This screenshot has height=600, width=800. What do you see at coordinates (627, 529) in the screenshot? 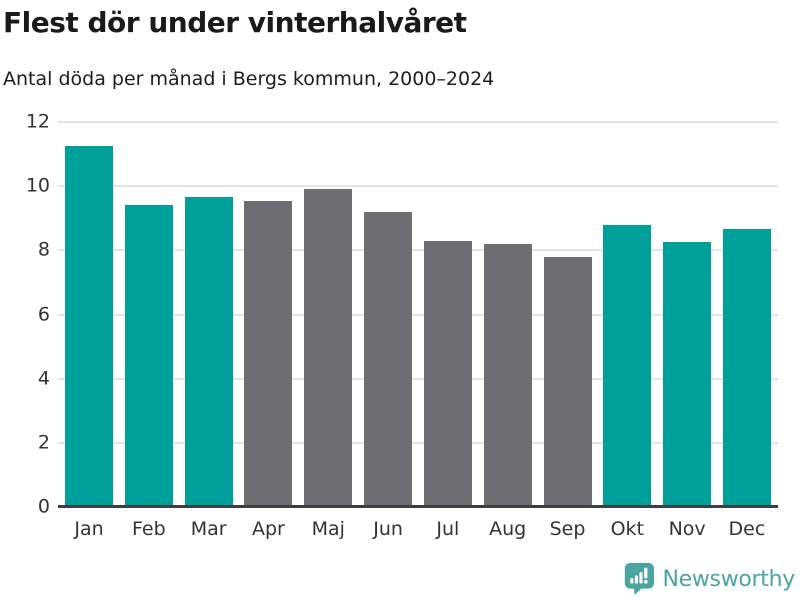
I see `x-tick-label-okt: Okt` at bounding box center [627, 529].